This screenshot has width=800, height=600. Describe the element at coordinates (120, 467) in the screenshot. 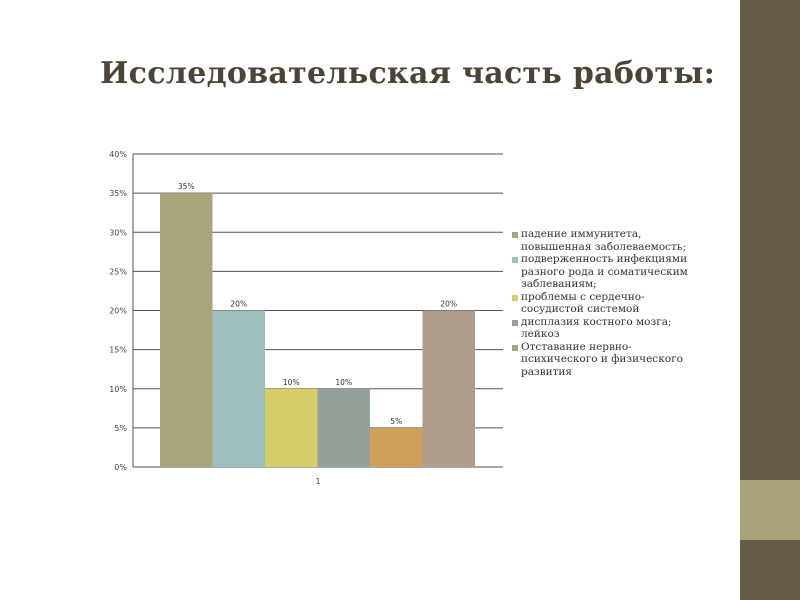

I see `y-tick-label: 0%` at that location.